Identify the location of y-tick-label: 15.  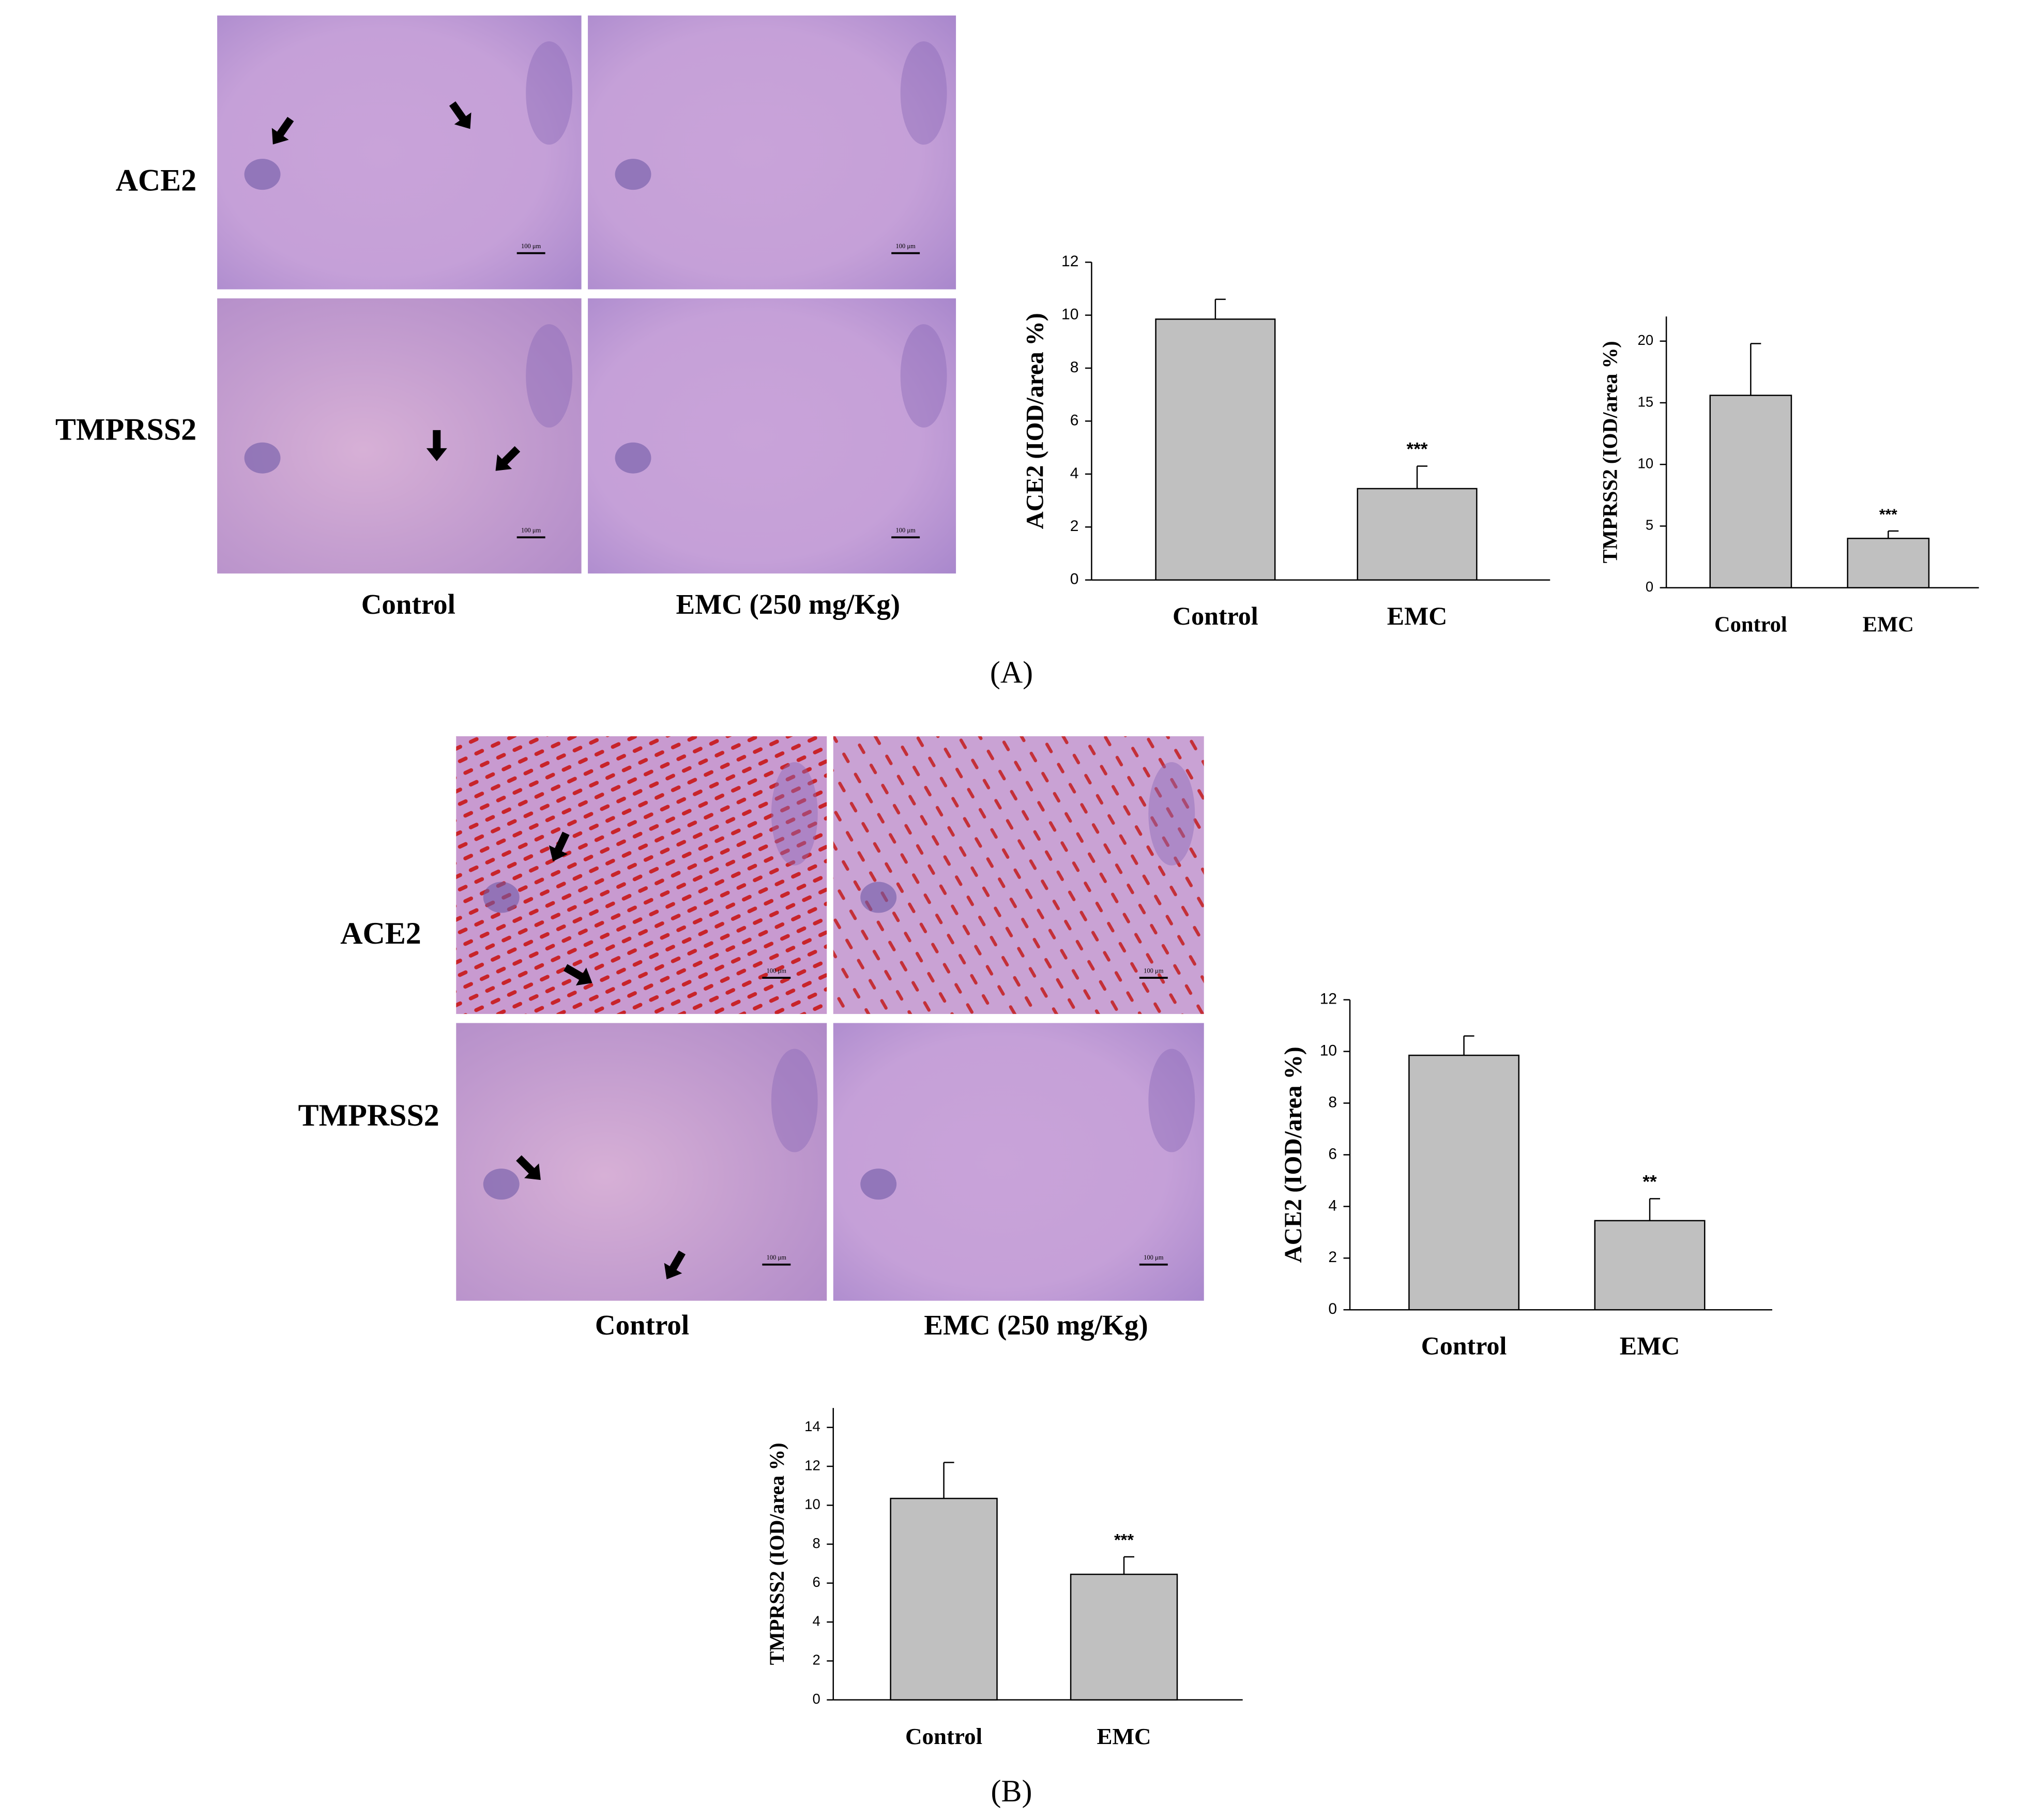
(1646, 402).